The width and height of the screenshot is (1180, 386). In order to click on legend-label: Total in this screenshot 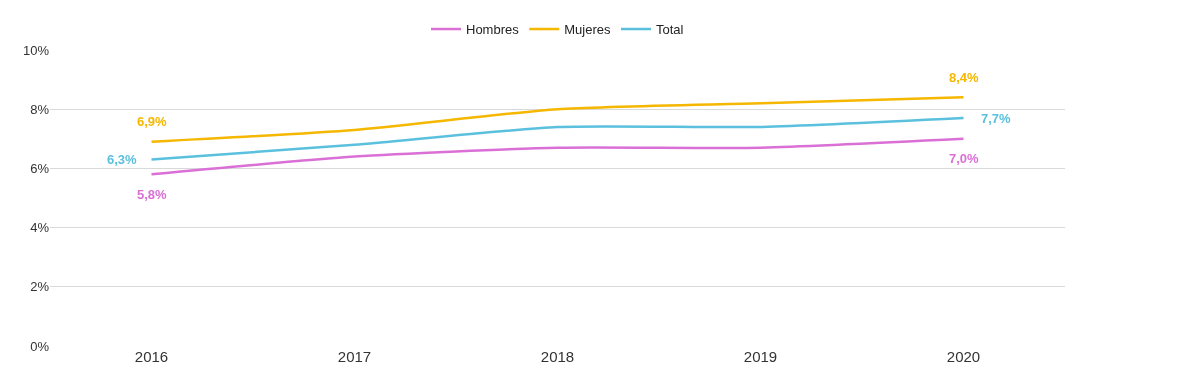, I will do `click(669, 30)`.